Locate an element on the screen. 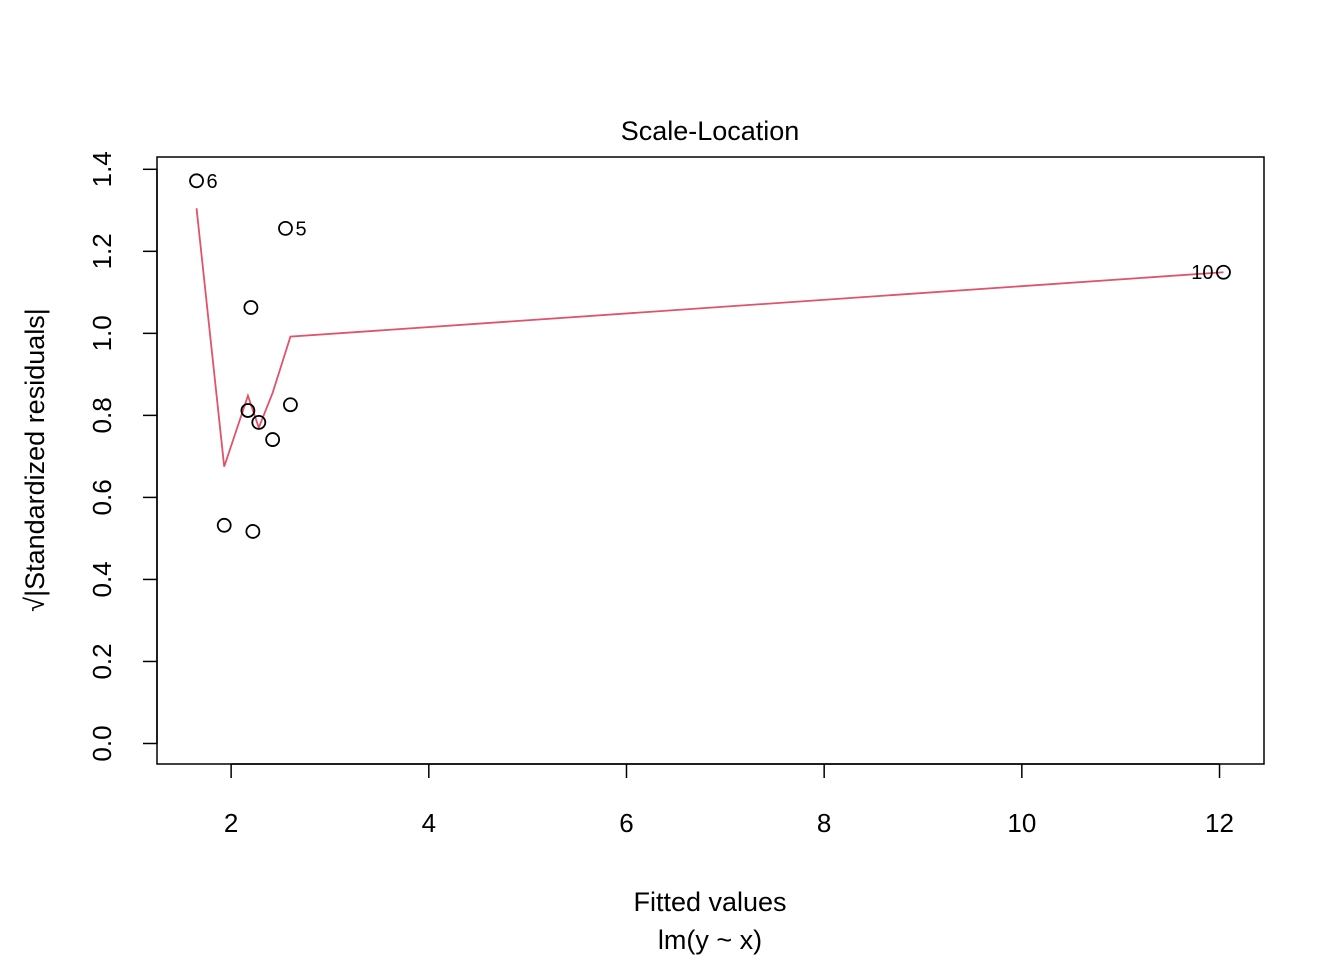 The height and width of the screenshot is (960, 1344). y-tick-label: 0.2 is located at coordinates (102, 661).